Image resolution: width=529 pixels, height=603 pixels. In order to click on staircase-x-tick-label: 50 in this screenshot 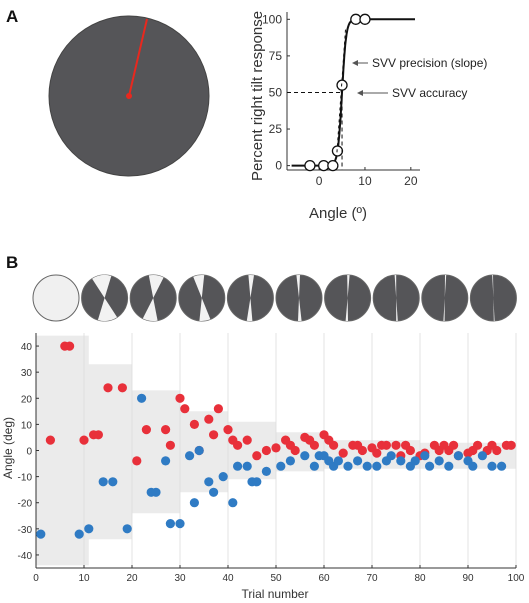, I will do `click(276, 578)`.